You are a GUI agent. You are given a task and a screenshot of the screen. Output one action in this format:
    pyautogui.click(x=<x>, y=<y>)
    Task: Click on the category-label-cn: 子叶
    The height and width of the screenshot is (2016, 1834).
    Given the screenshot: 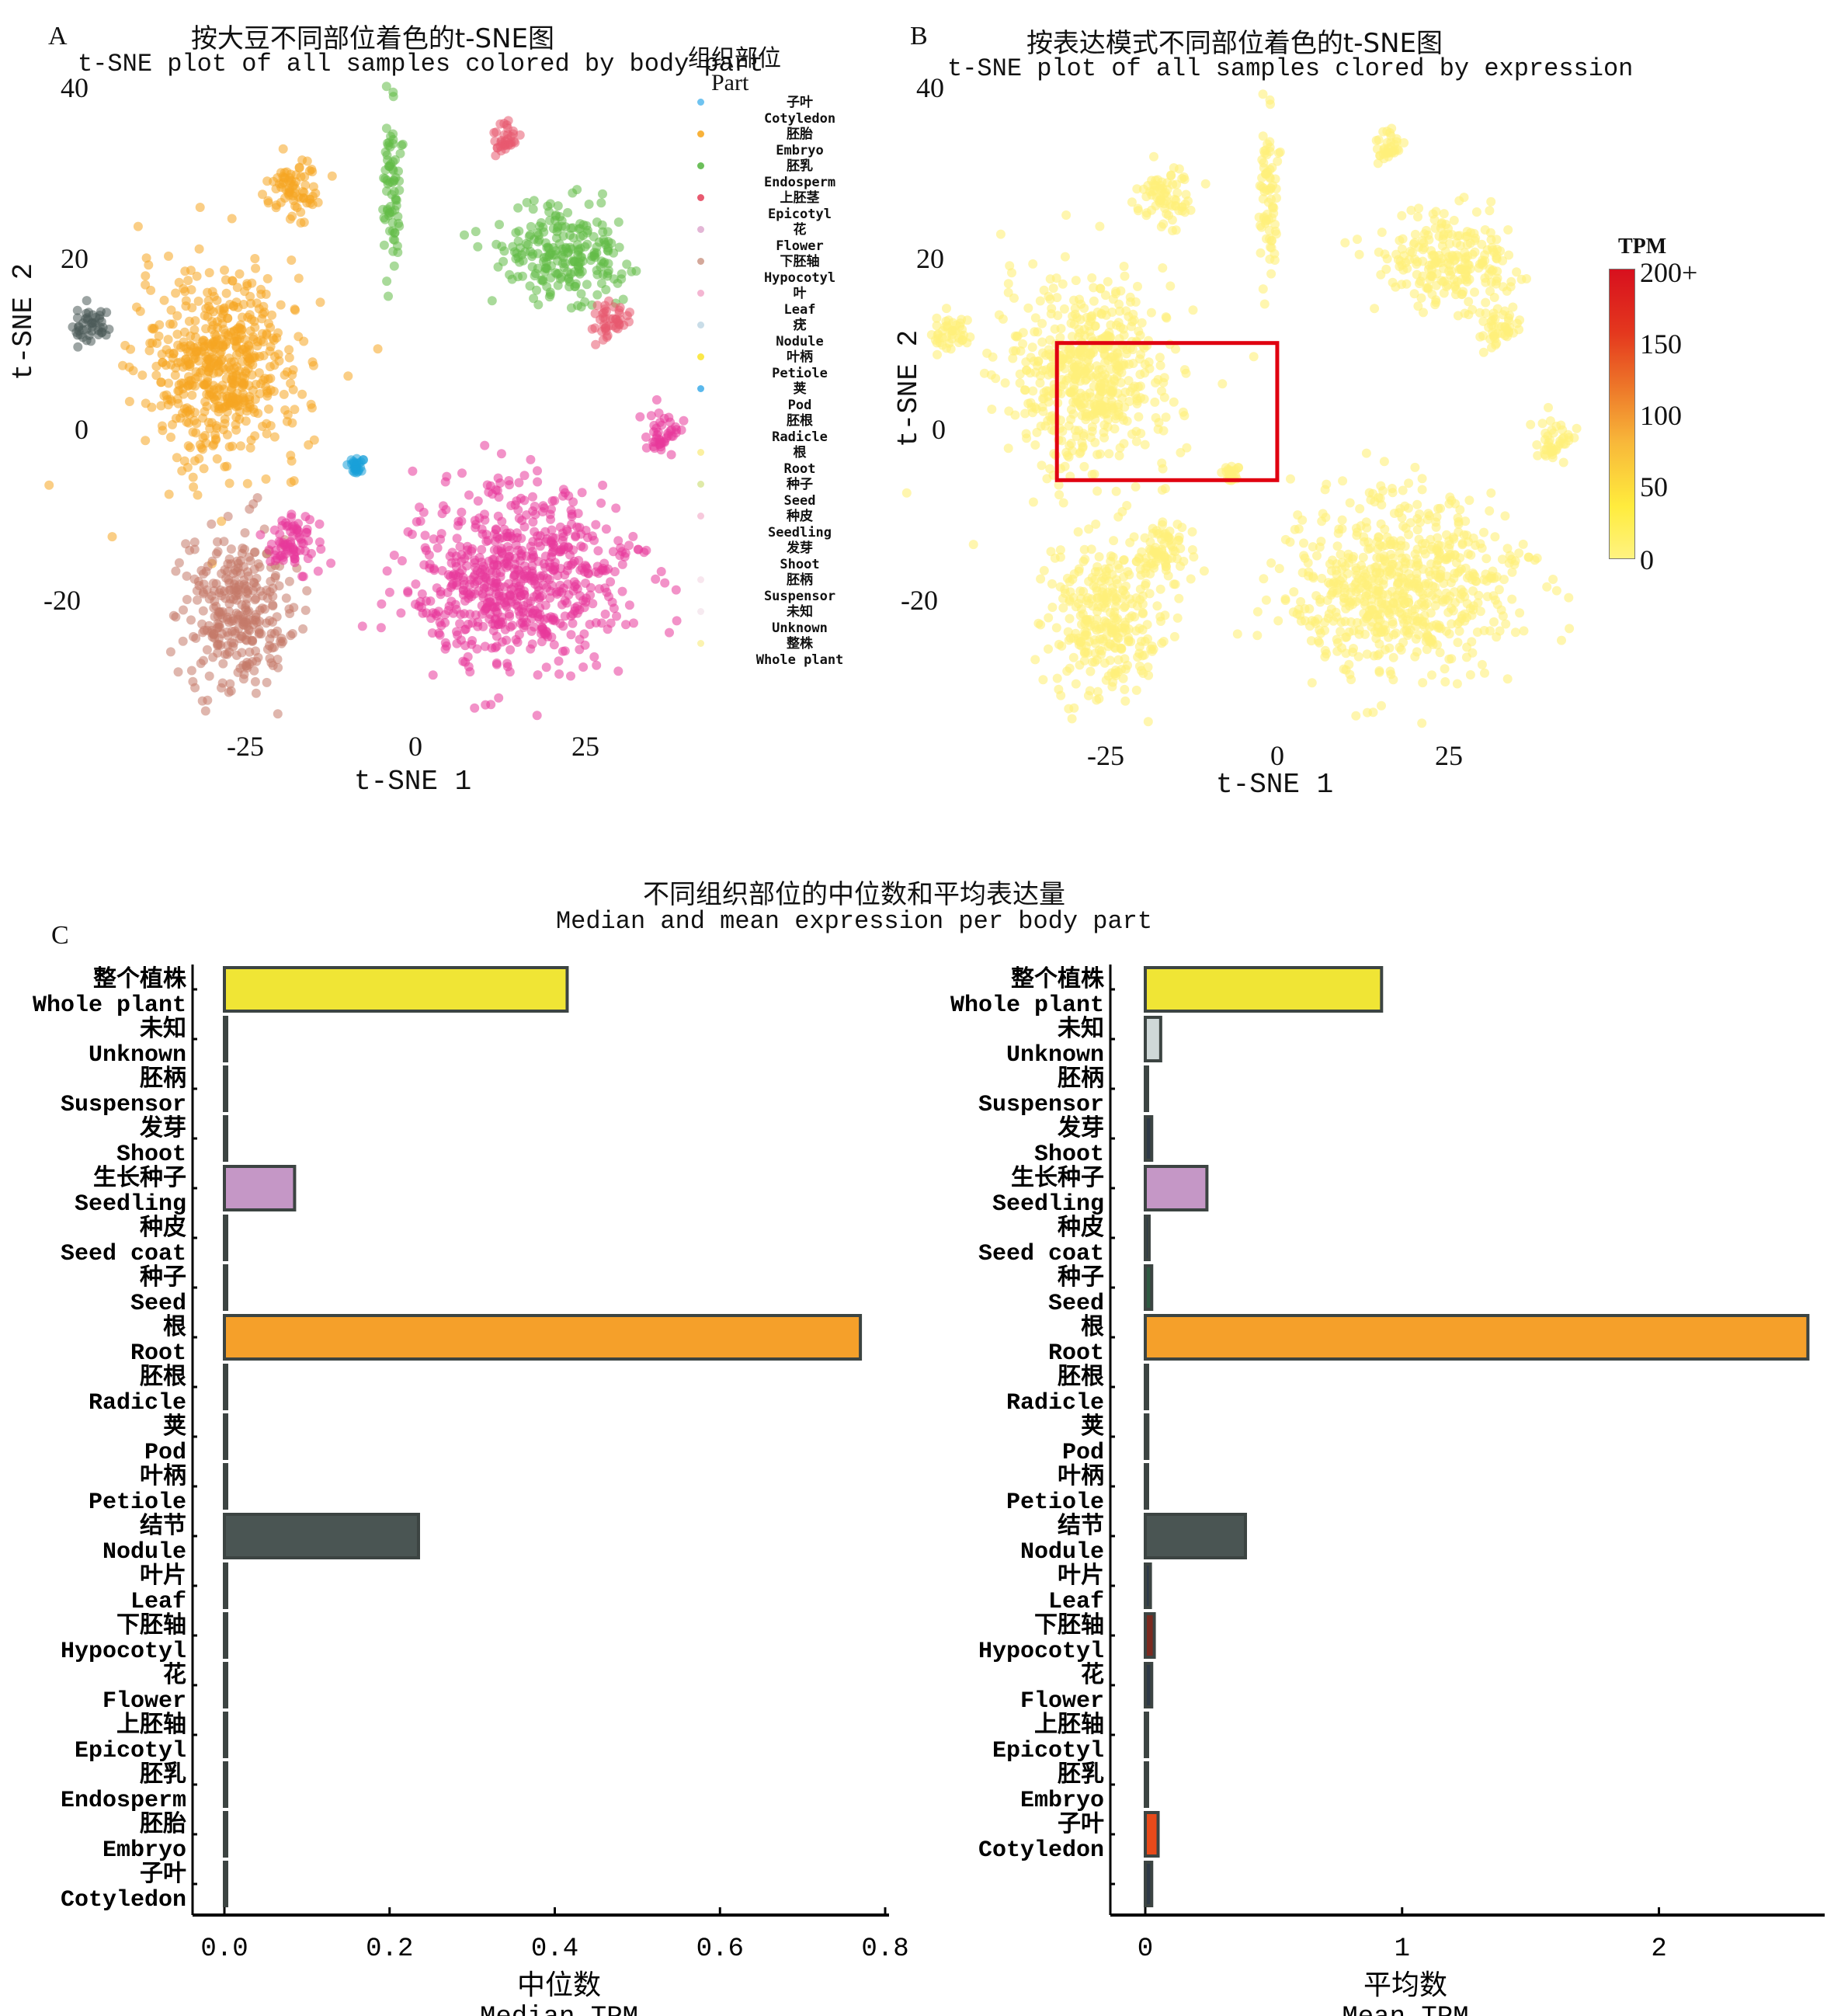 What is the action you would take?
    pyautogui.click(x=1081, y=1825)
    